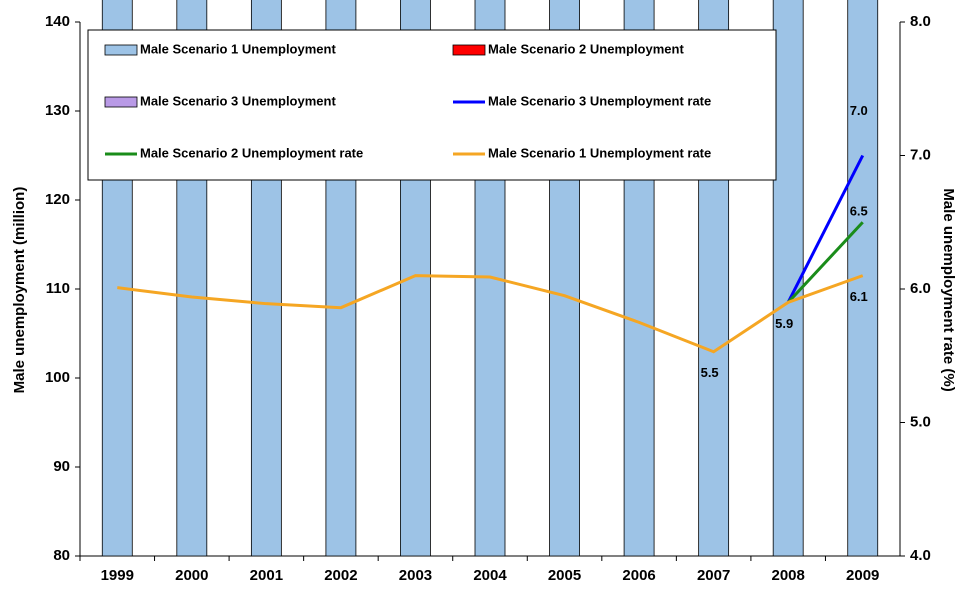 The height and width of the screenshot is (593, 964). What do you see at coordinates (251, 152) in the screenshot?
I see `legend-label: Male Scenario 2 Unemployment rate` at bounding box center [251, 152].